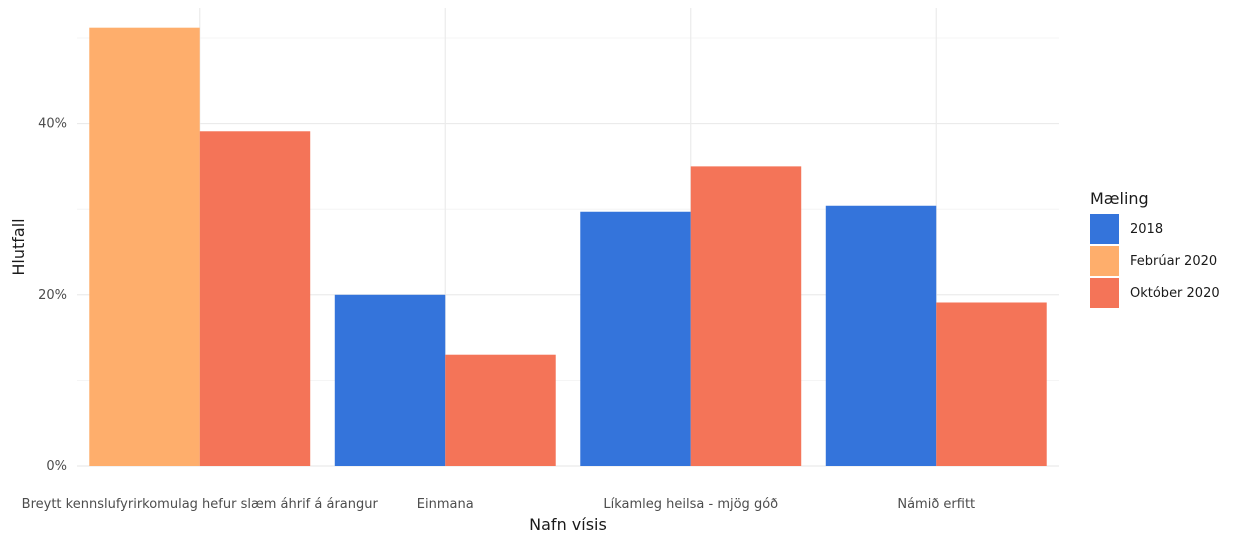  What do you see at coordinates (1119, 198) in the screenshot?
I see `legend-title: Mæling` at bounding box center [1119, 198].